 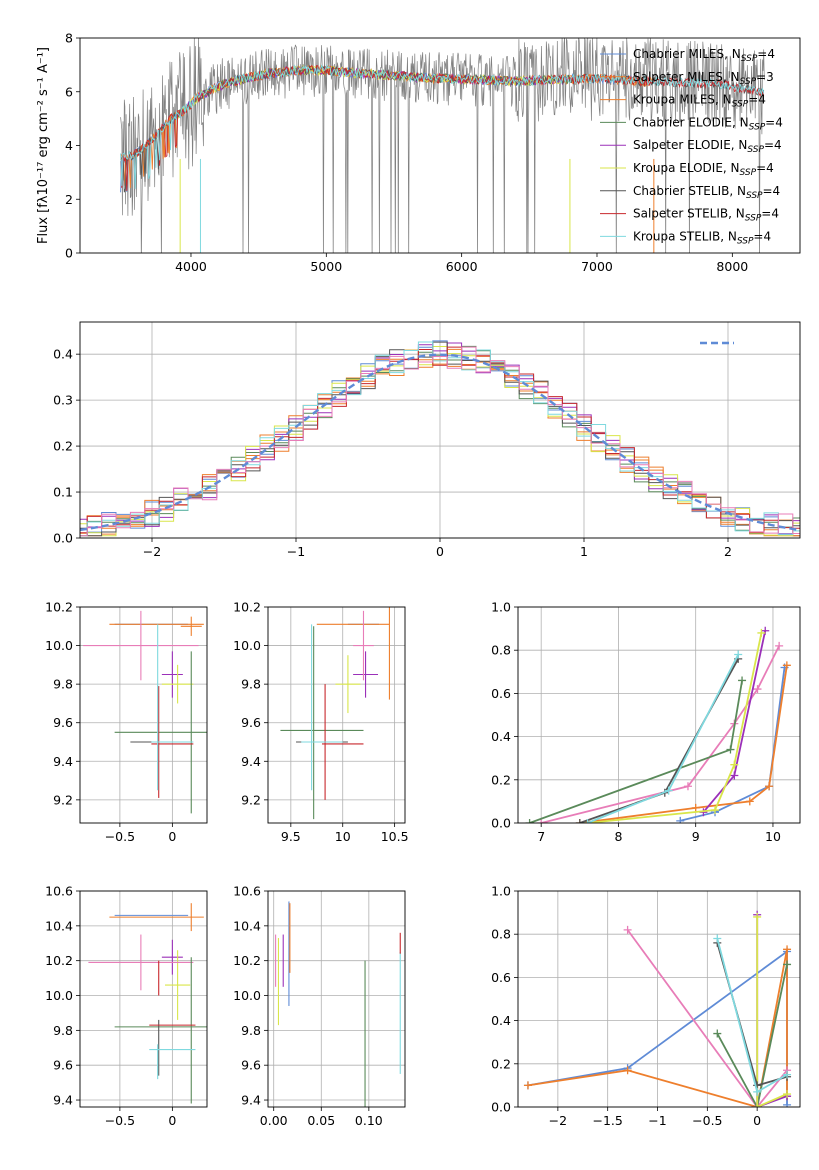 What do you see at coordinates (706, 192) in the screenshot?
I see `legend-entry: Chabrier STELIB, NSSP=4` at bounding box center [706, 192].